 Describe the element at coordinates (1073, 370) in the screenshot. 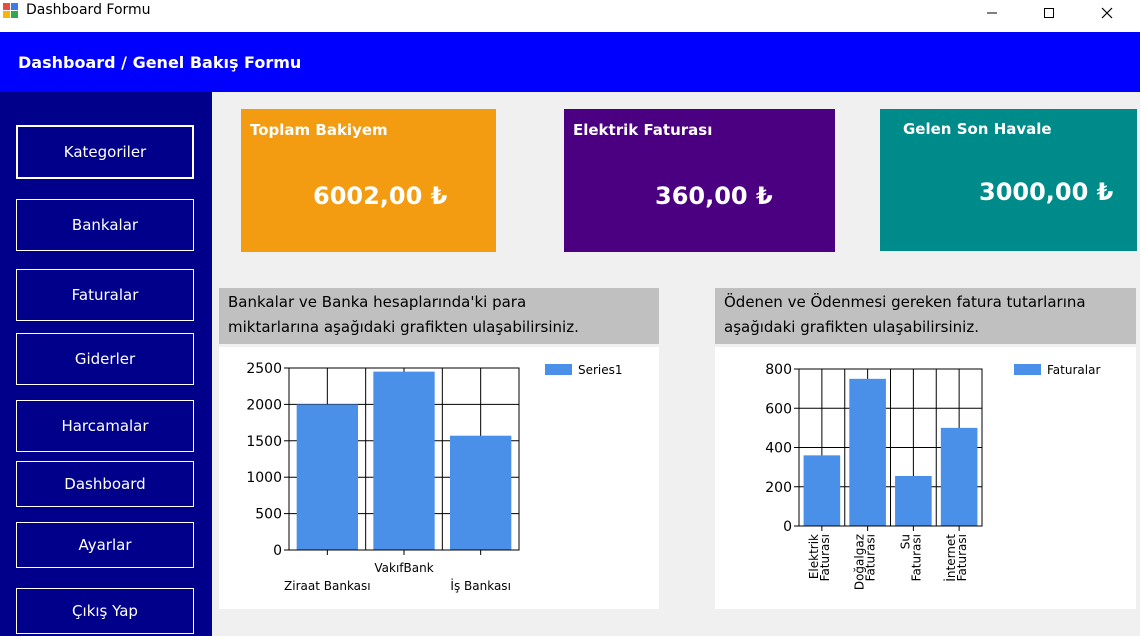

I see `legend-label: Faturalar` at that location.